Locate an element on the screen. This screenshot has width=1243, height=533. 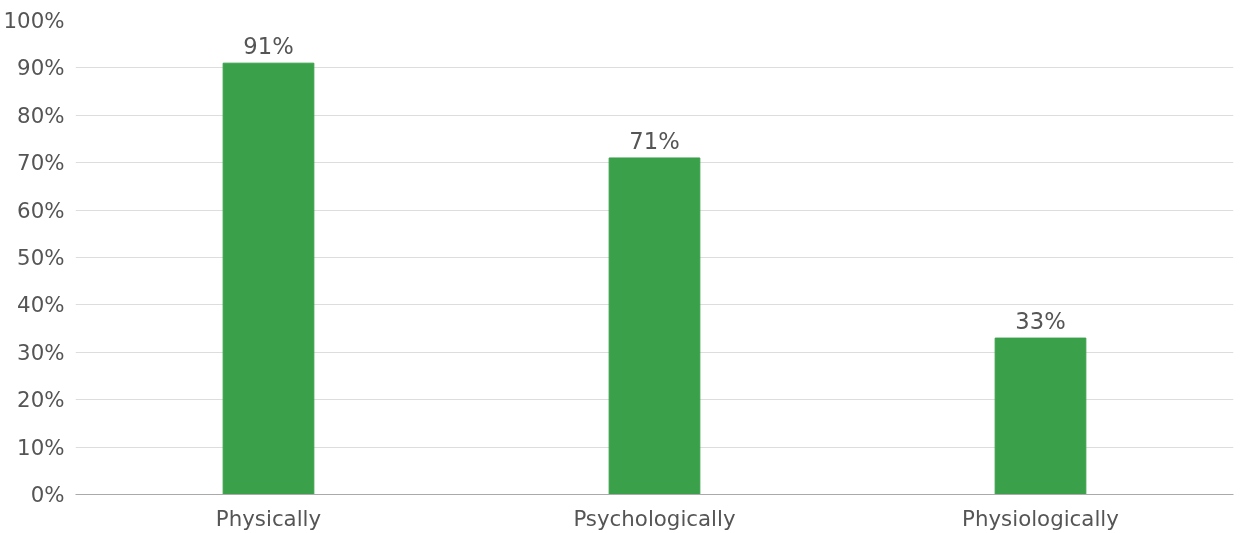
y-tick-label: 90% is located at coordinates (41, 68).